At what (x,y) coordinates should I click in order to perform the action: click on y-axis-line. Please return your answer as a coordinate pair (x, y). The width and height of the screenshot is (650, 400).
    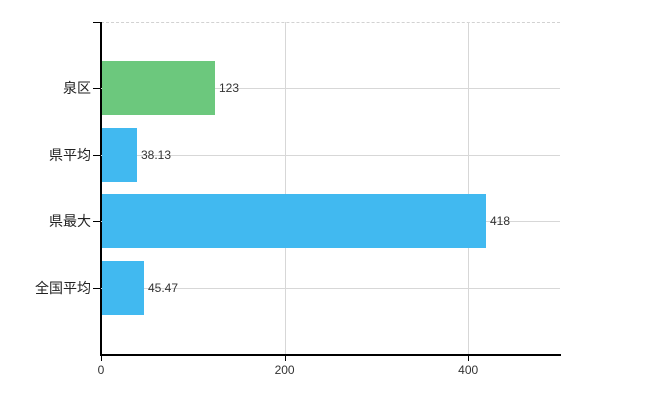
    Looking at the image, I should click on (101, 188).